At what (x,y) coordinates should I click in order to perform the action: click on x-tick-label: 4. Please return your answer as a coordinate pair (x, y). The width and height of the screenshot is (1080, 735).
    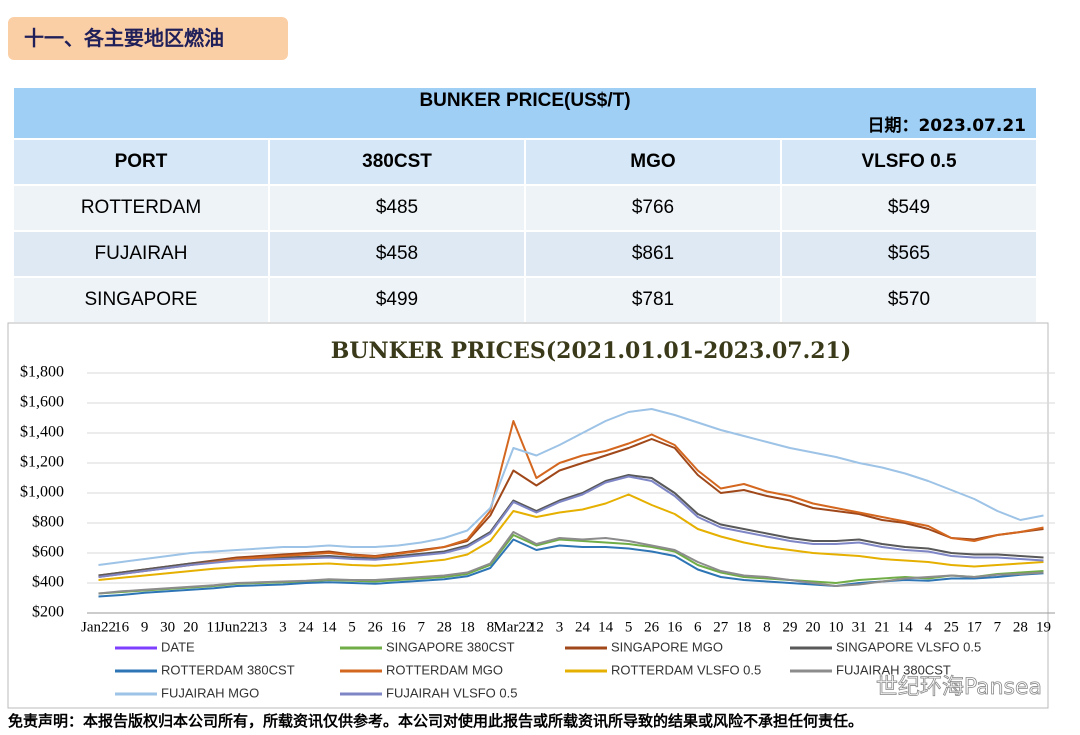
    Looking at the image, I should click on (928, 627).